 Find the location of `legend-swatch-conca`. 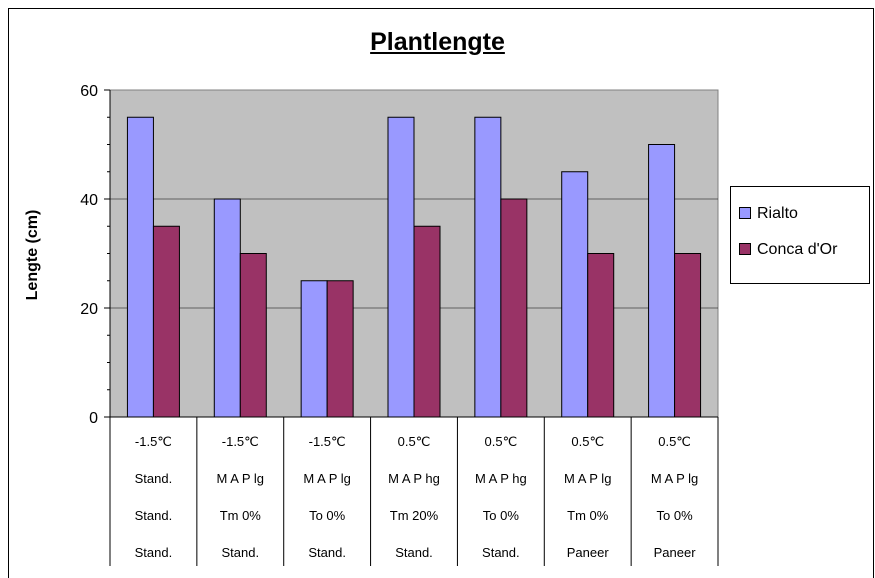

legend-swatch-conca is located at coordinates (745, 248).